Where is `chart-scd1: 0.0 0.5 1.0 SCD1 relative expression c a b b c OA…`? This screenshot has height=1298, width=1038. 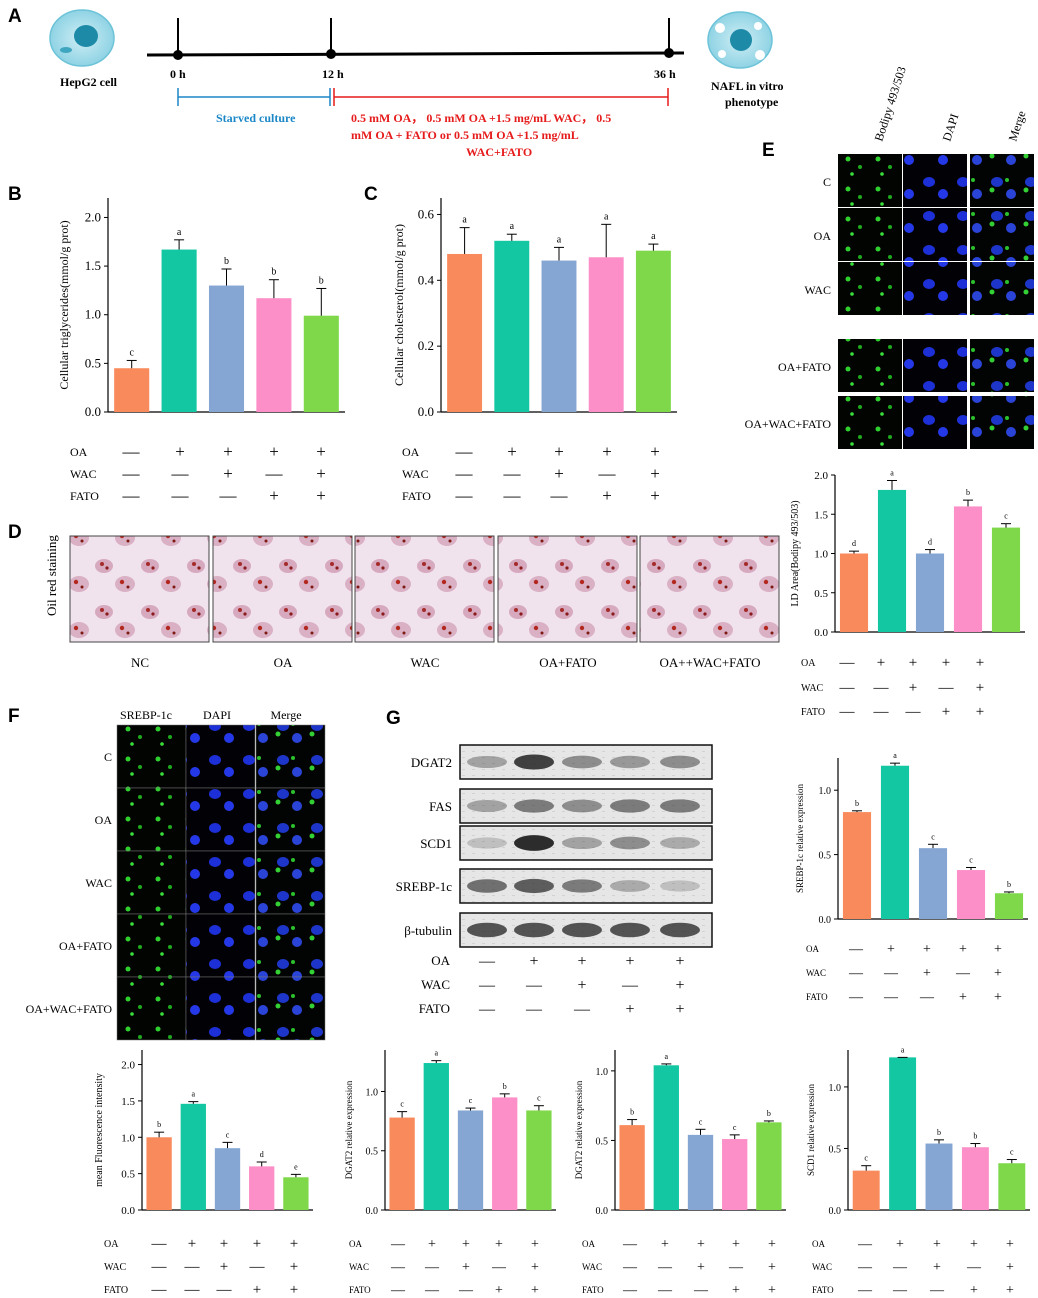 chart-scd1: 0.0 0.5 1.0 SCD1 relative expression c a b b c OA… is located at coordinates (918, 1171).